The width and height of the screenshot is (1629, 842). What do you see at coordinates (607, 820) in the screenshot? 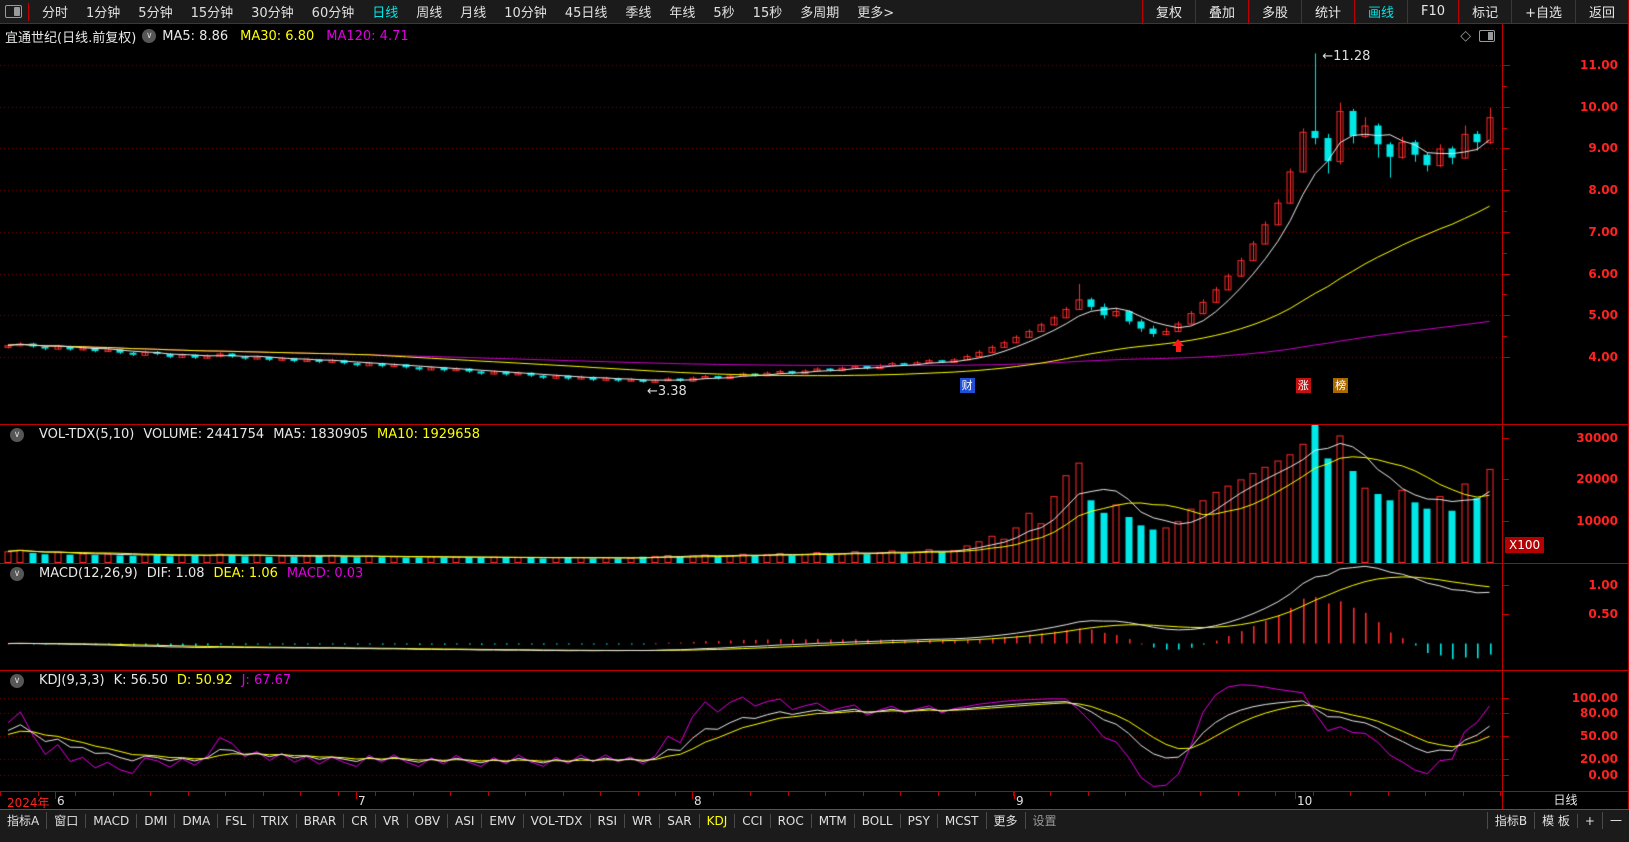
I see `indicator-tab-RSI: RSI` at bounding box center [607, 820].